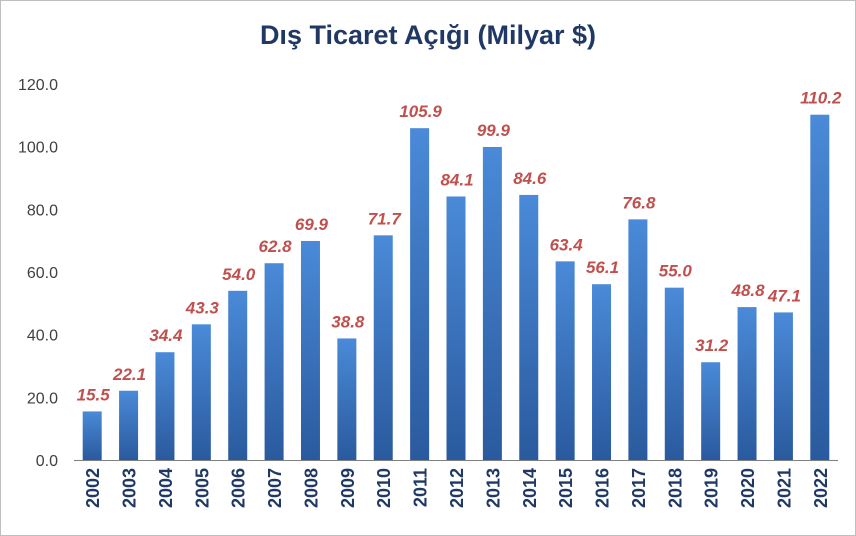  Describe the element at coordinates (311, 488) in the screenshot. I see `x-tick-label: 2008` at that location.